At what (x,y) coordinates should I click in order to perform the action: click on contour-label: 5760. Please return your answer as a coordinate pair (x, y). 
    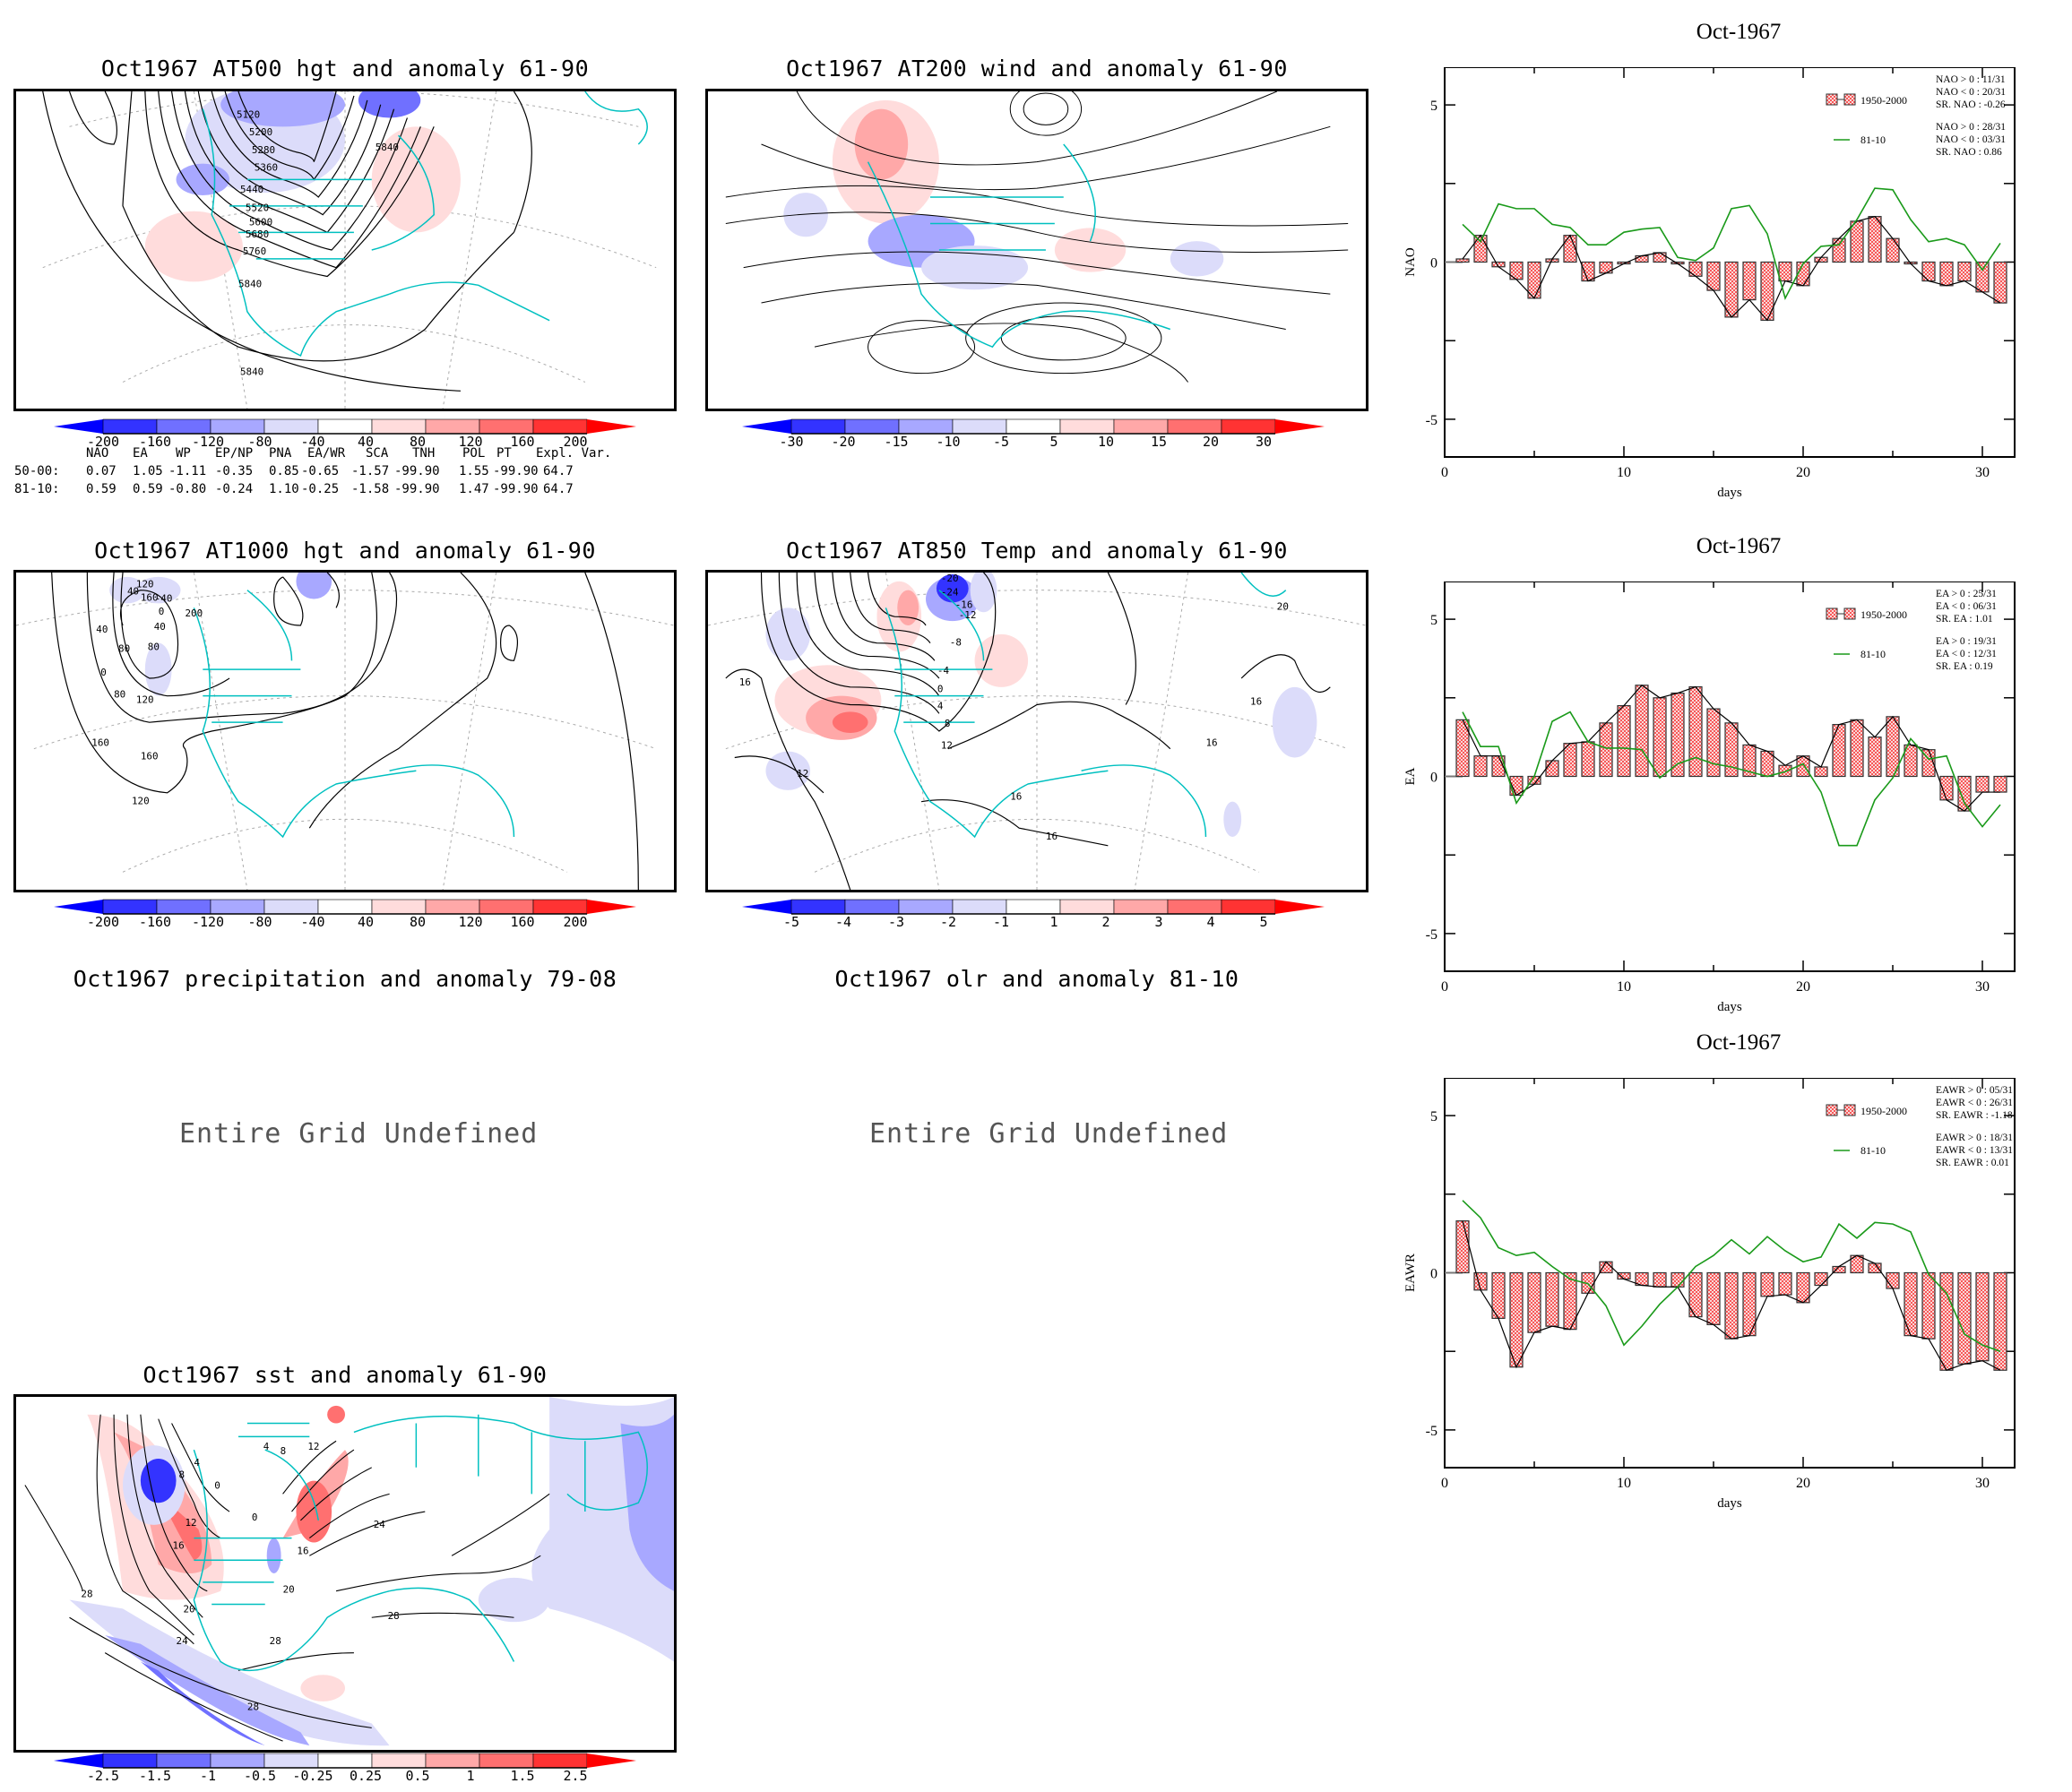
    Looking at the image, I should click on (254, 251).